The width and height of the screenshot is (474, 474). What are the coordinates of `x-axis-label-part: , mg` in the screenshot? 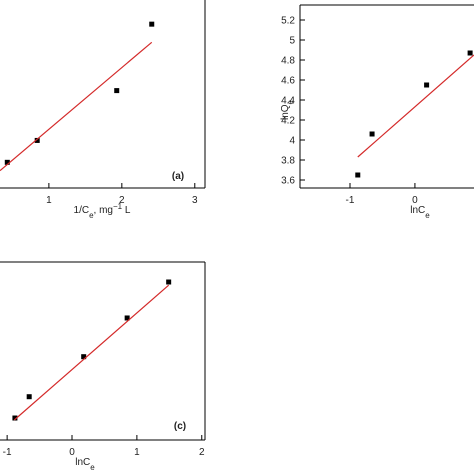 It's located at (103, 210).